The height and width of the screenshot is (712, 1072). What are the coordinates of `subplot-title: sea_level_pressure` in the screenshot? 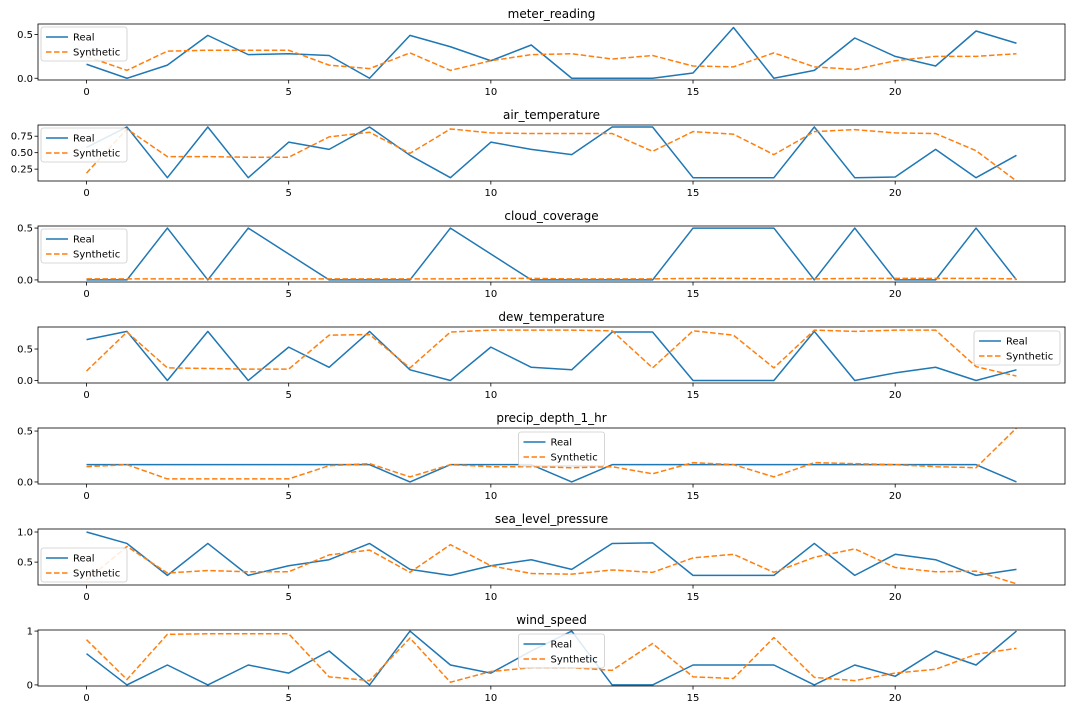 It's located at (551, 519).